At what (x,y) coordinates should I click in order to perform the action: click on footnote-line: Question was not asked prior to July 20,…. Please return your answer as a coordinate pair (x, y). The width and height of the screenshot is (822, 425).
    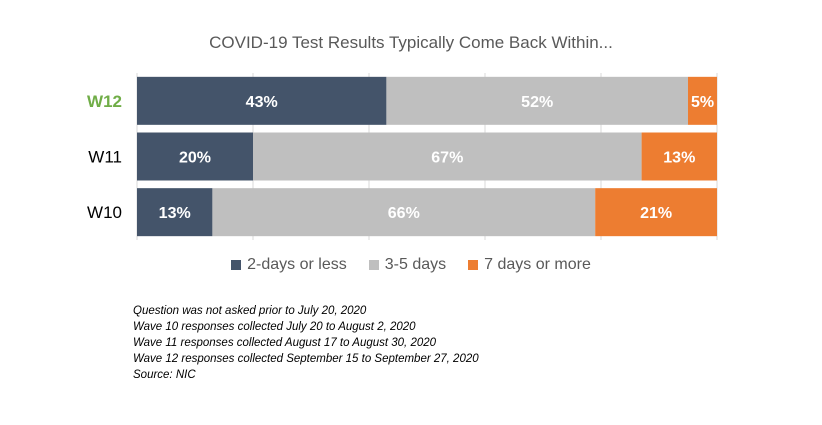
    Looking at the image, I should click on (250, 311).